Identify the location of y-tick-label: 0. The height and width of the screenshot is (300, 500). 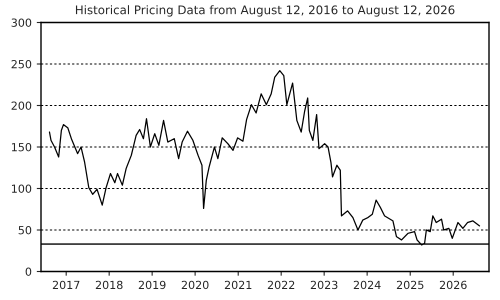
(29, 271).